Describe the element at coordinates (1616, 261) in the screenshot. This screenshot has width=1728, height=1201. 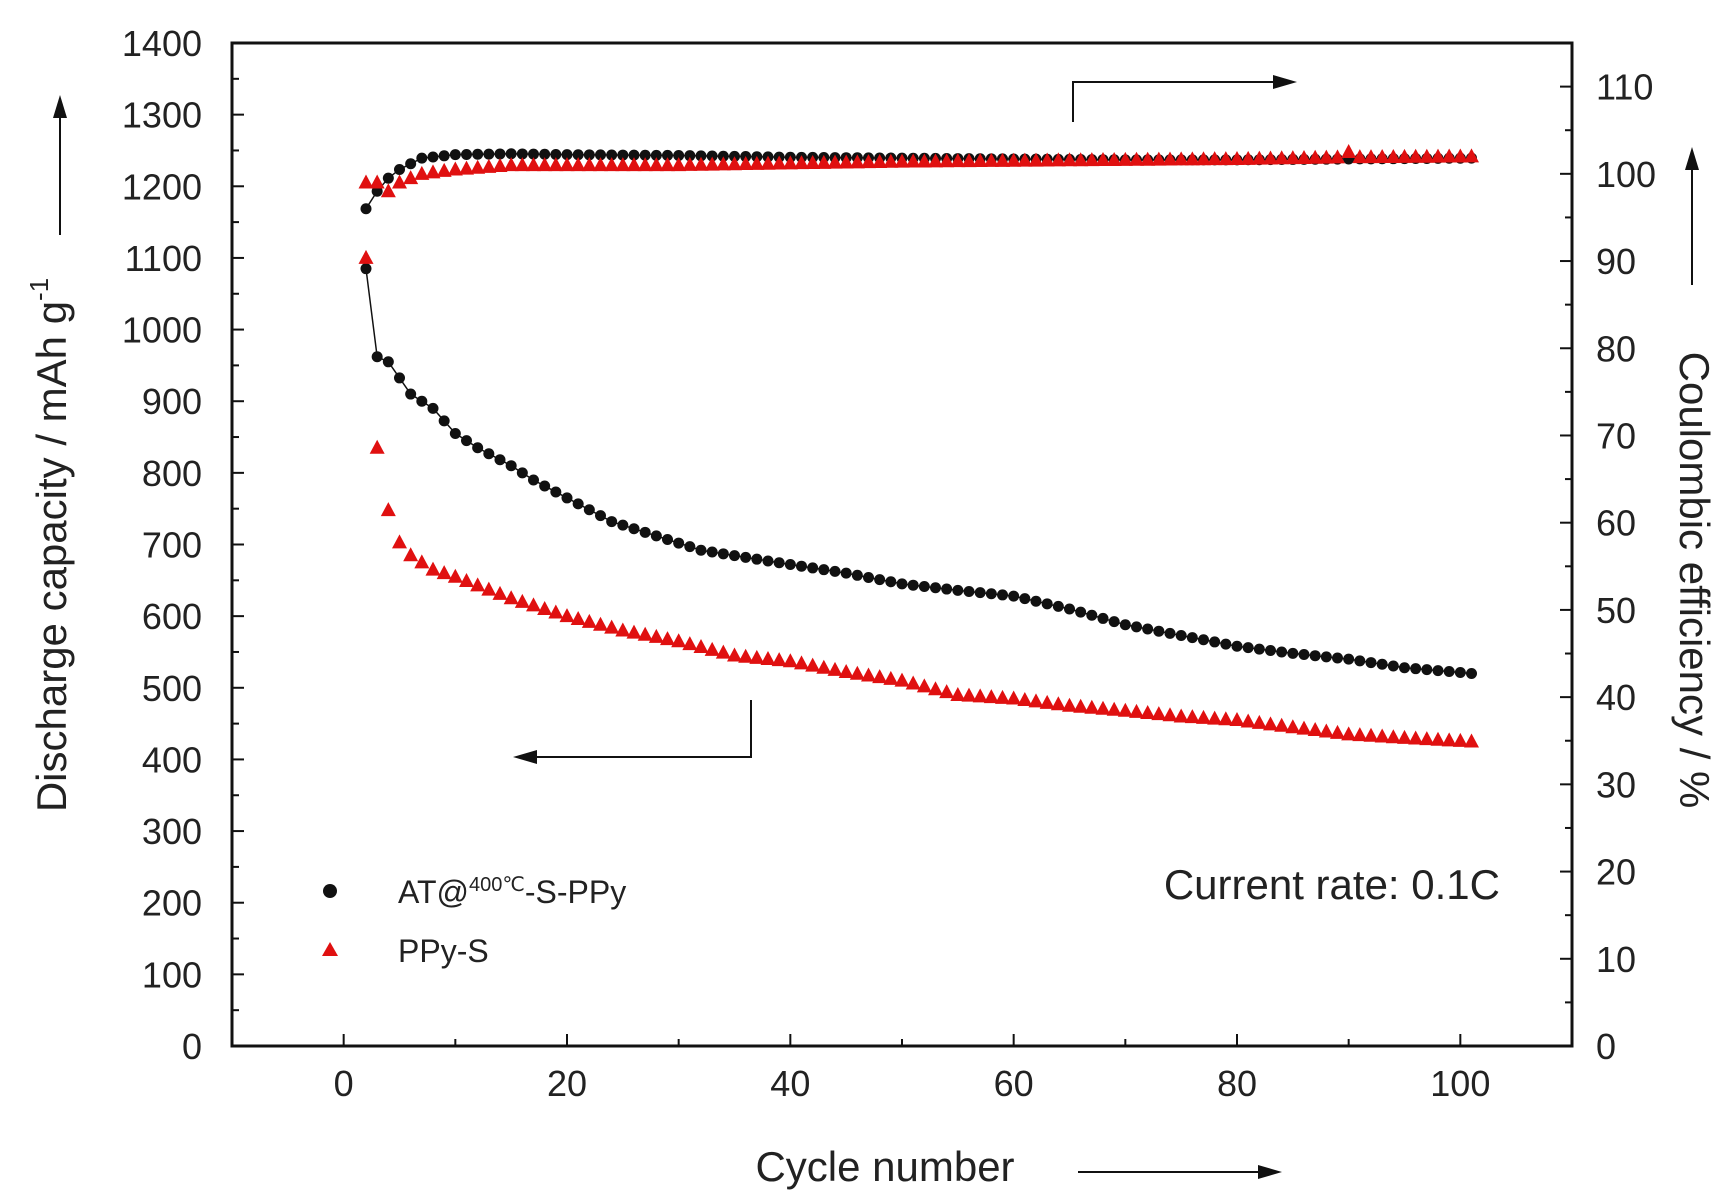
I see `y2-tick-label: 90` at that location.